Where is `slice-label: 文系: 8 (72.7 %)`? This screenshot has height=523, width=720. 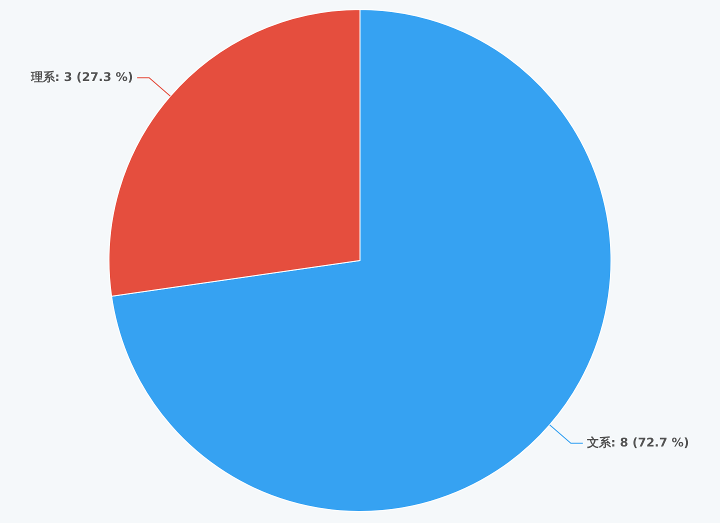
slice-label: 文系: 8 (72.7 %) is located at coordinates (638, 442).